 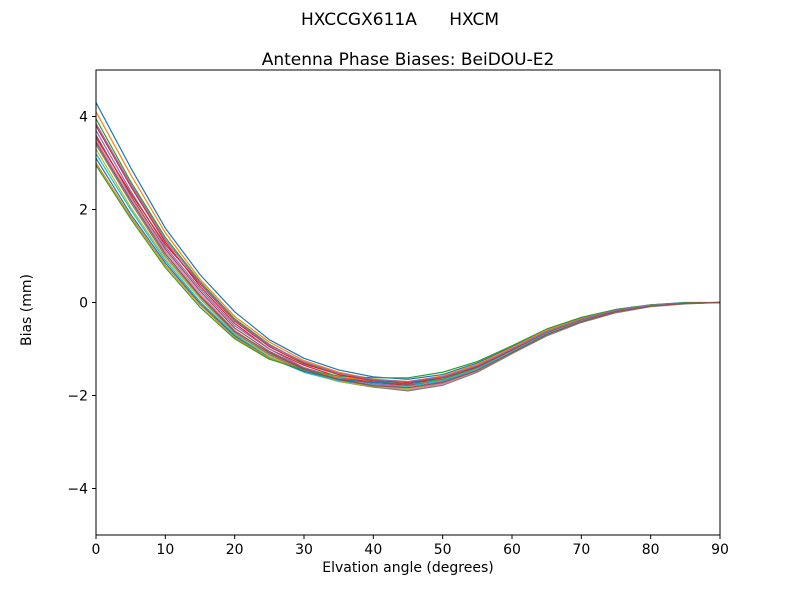 What do you see at coordinates (408, 60) in the screenshot?
I see `axes-title: Antenna Phase Biases: BeiDOU-E2` at bounding box center [408, 60].